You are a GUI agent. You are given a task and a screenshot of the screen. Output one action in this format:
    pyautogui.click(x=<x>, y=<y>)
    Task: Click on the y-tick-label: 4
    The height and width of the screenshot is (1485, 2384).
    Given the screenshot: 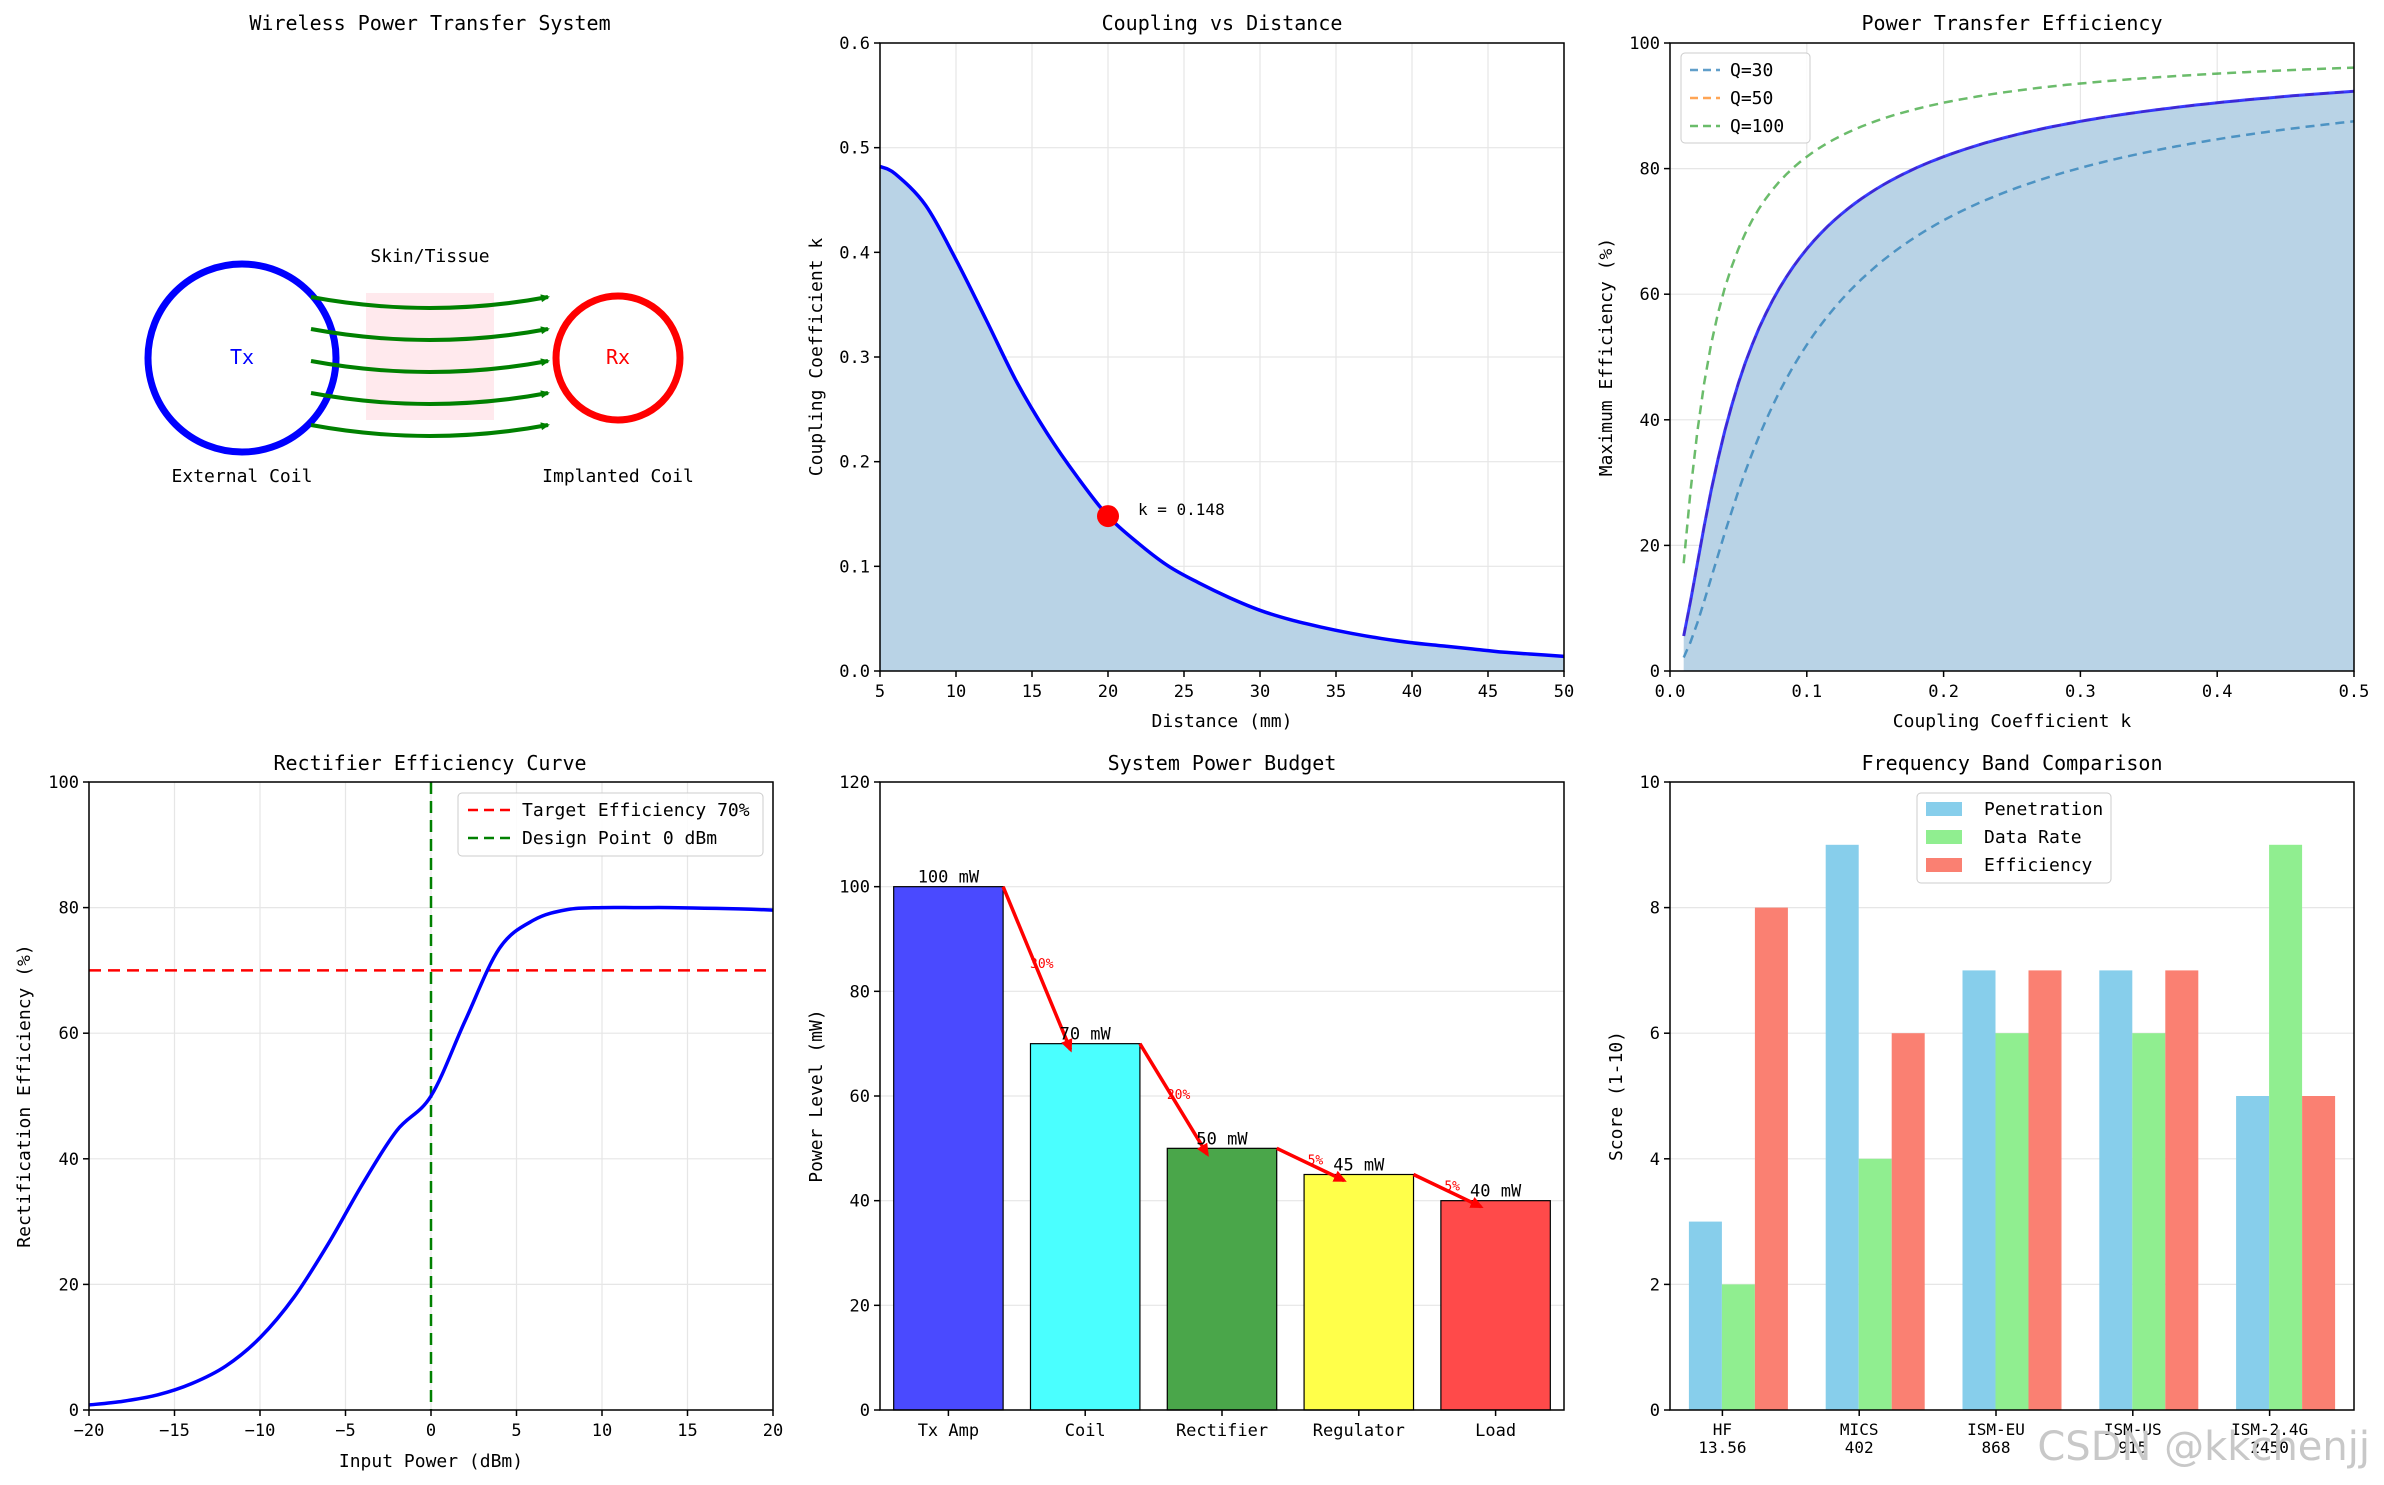 What is the action you would take?
    pyautogui.click(x=1655, y=1160)
    